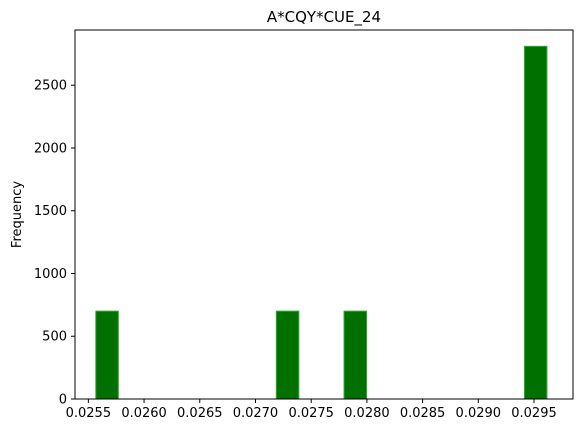 This screenshot has height=433, width=580. What do you see at coordinates (89, 413) in the screenshot?
I see `x-tick-label: 0.0255` at bounding box center [89, 413].